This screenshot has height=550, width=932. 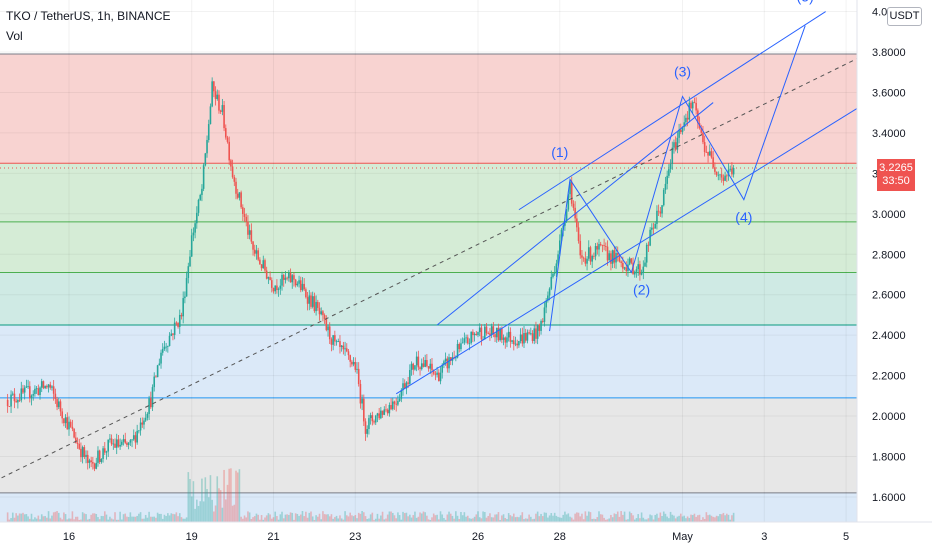 What do you see at coordinates (575, 214) in the screenshot?
I see `channel-mid-line` at bounding box center [575, 214].